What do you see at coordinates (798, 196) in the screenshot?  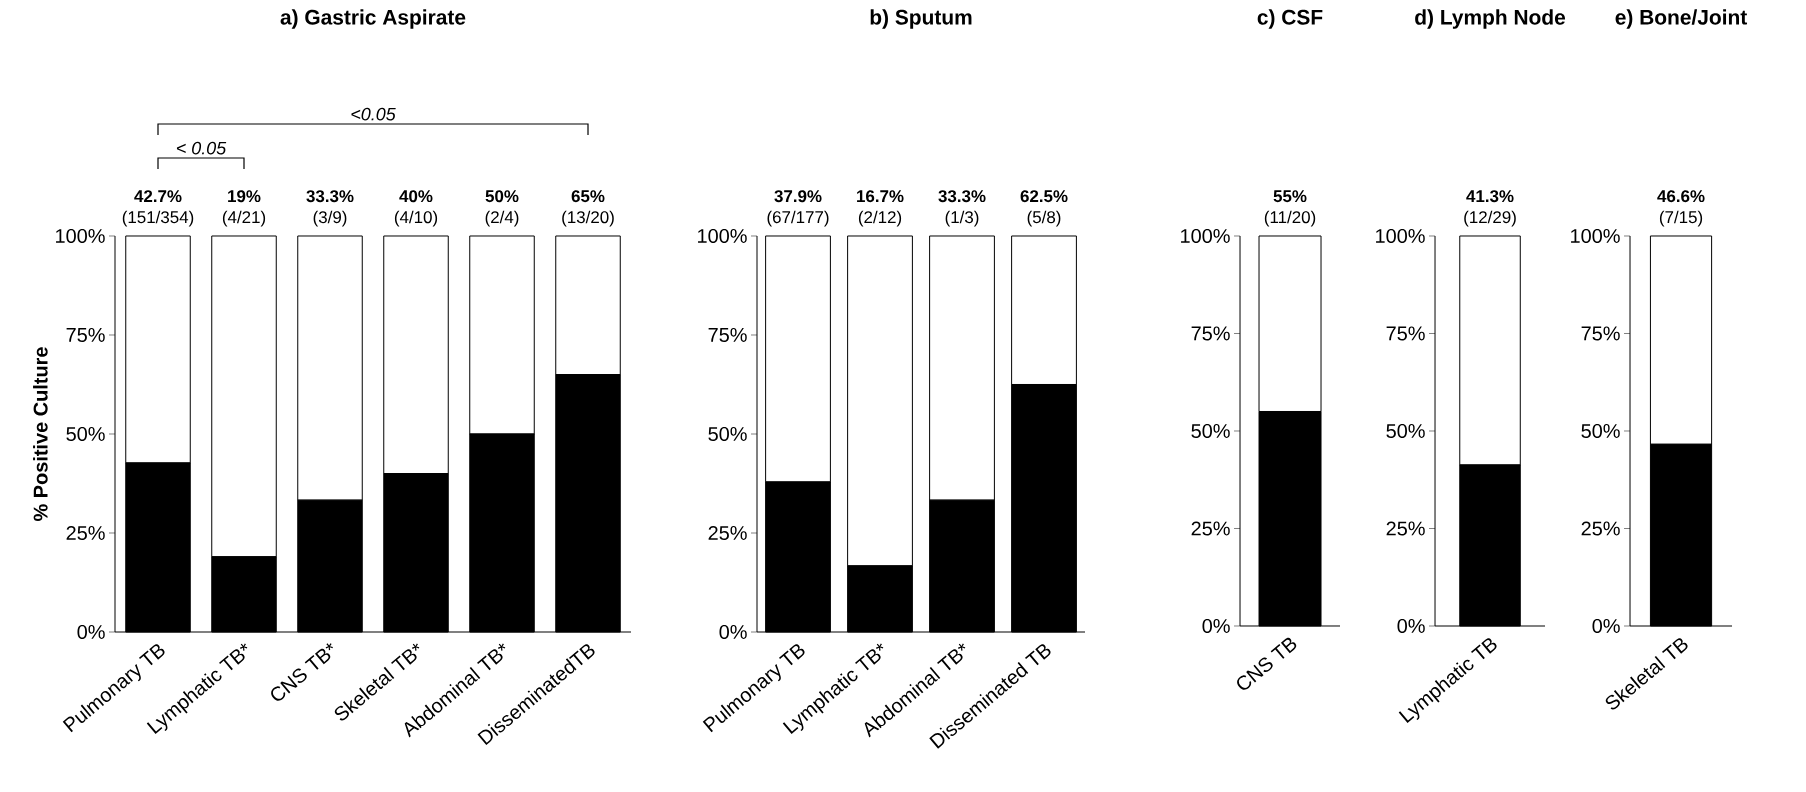 I see `annotation: 37.9%` at bounding box center [798, 196].